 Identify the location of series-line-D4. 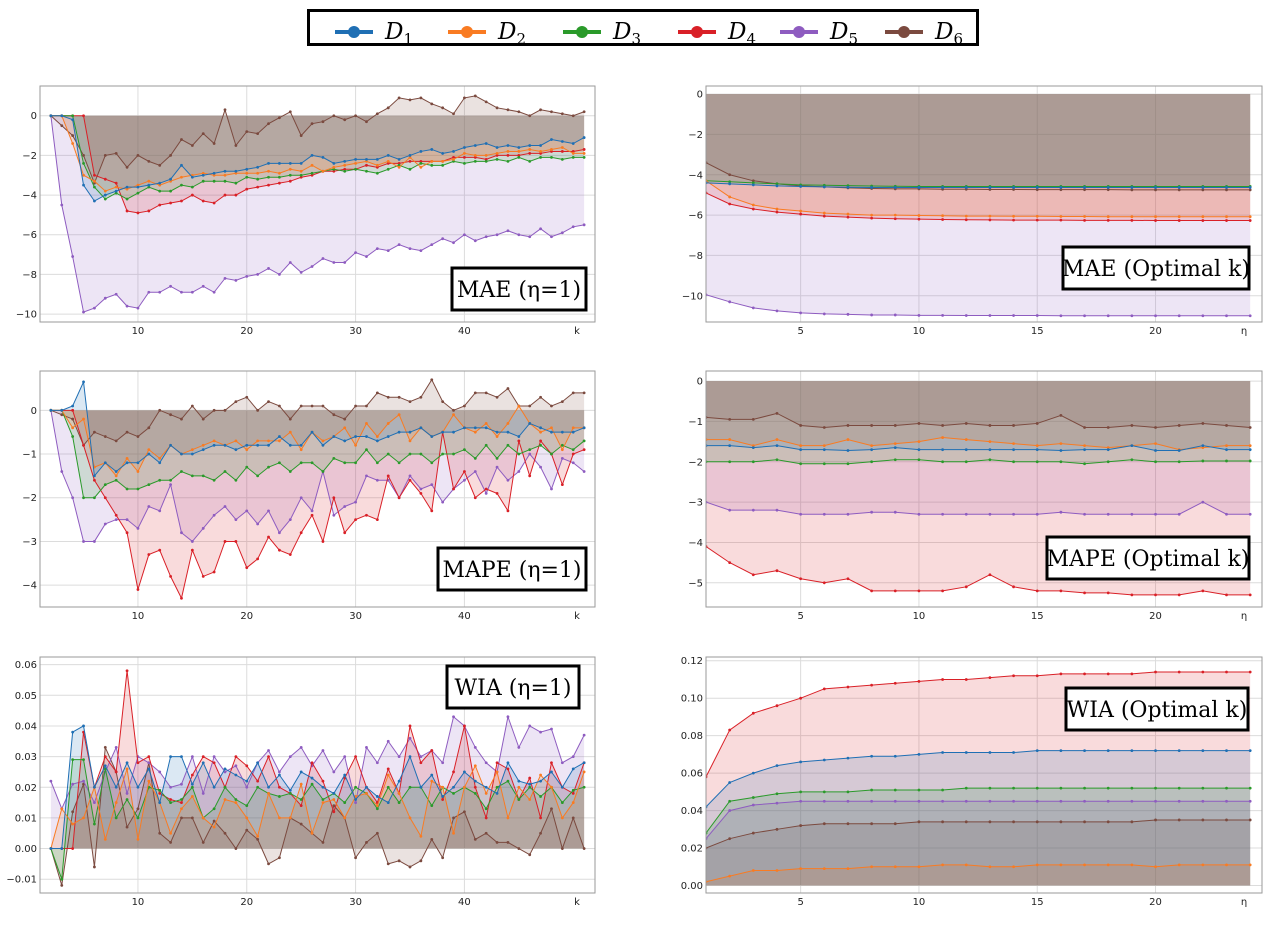
(317, 164).